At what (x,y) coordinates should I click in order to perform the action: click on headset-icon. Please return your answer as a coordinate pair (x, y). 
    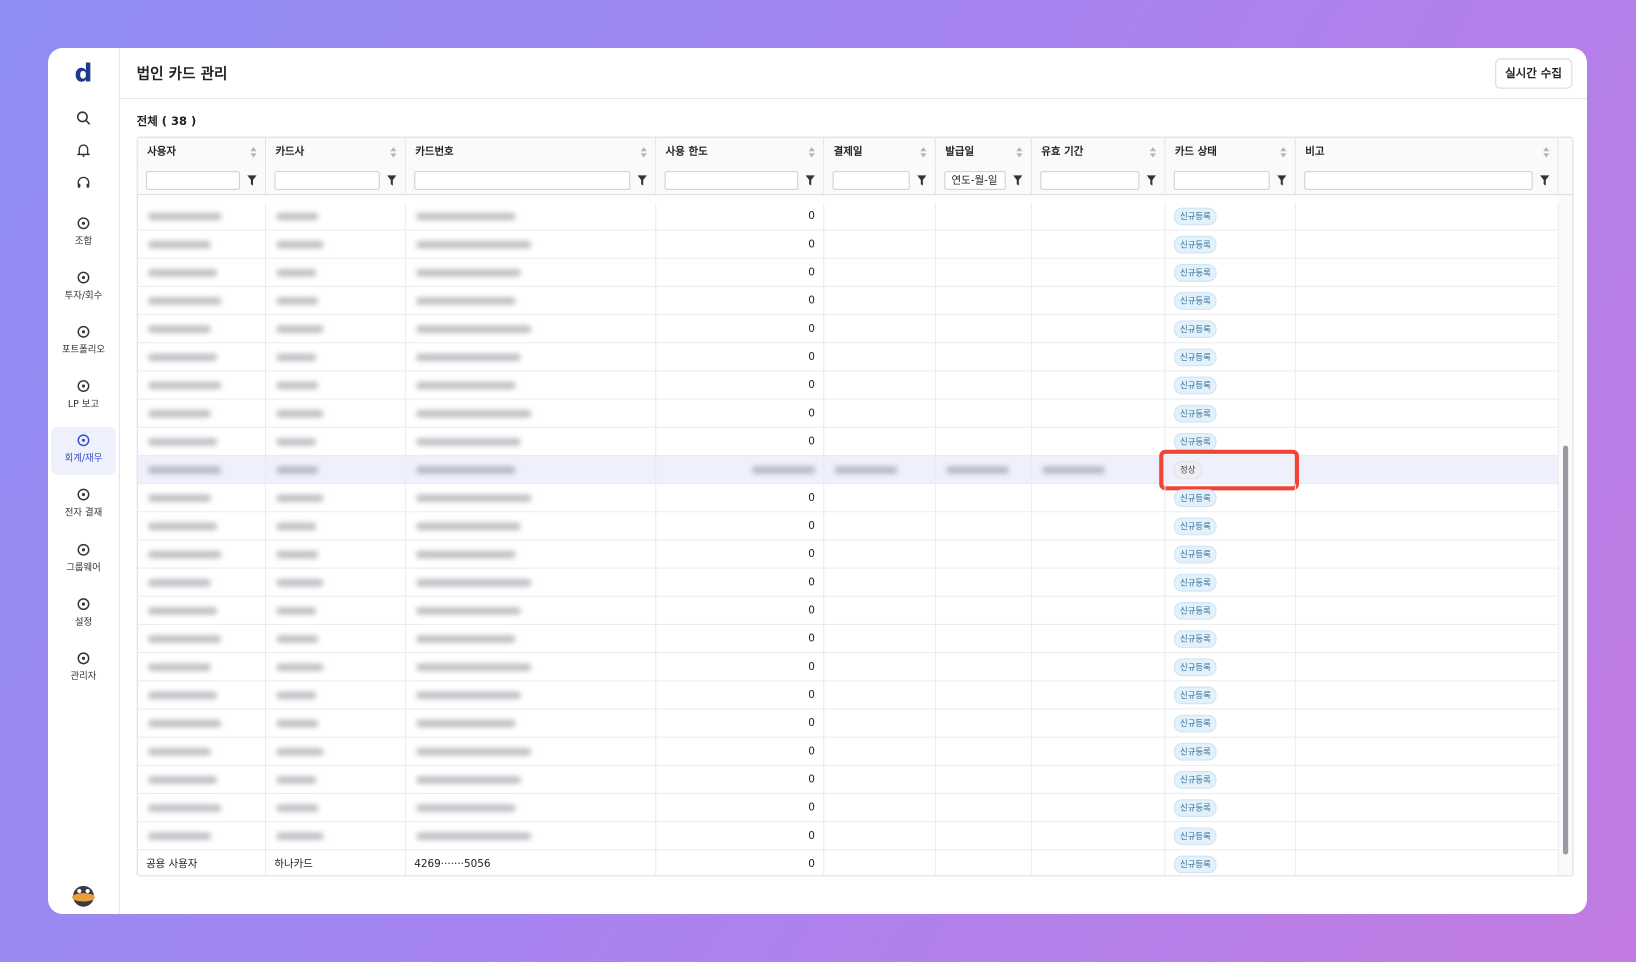
    Looking at the image, I should click on (83, 182).